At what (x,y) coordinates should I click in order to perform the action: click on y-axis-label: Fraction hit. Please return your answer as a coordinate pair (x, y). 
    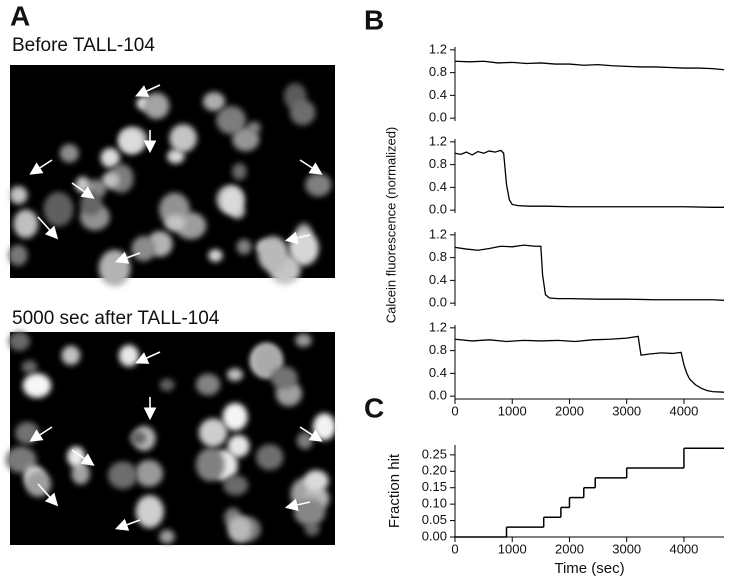
    Looking at the image, I should click on (394, 490).